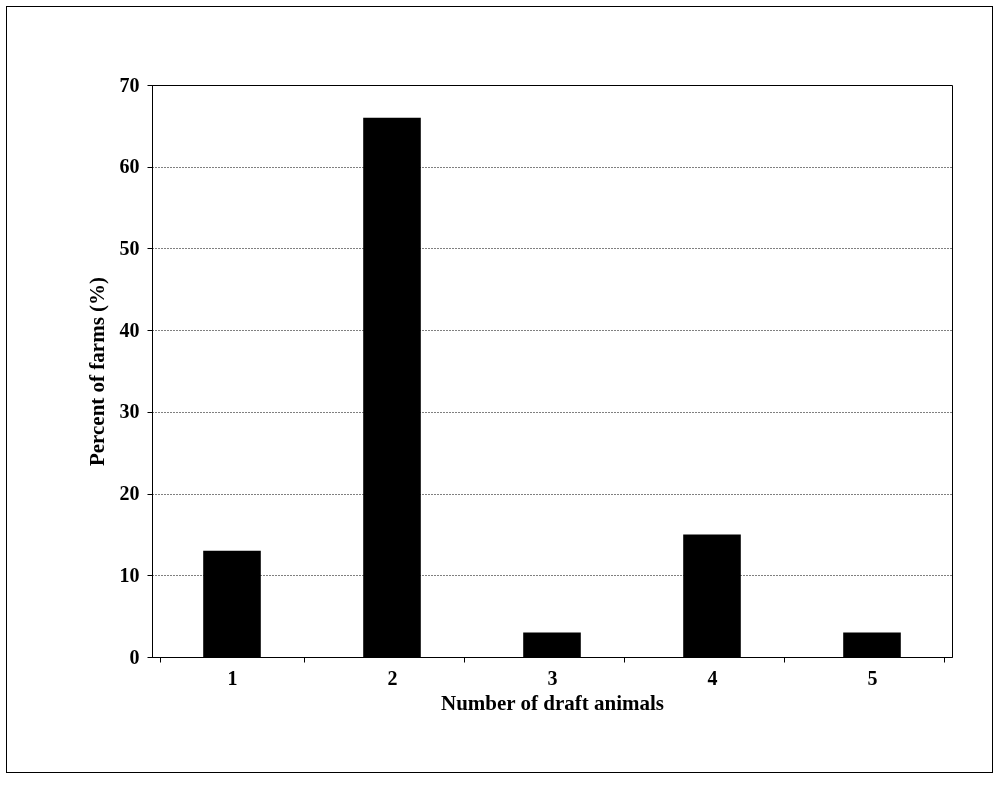 This screenshot has width=1001, height=799. What do you see at coordinates (129, 574) in the screenshot?
I see `y-tick-label: 10` at bounding box center [129, 574].